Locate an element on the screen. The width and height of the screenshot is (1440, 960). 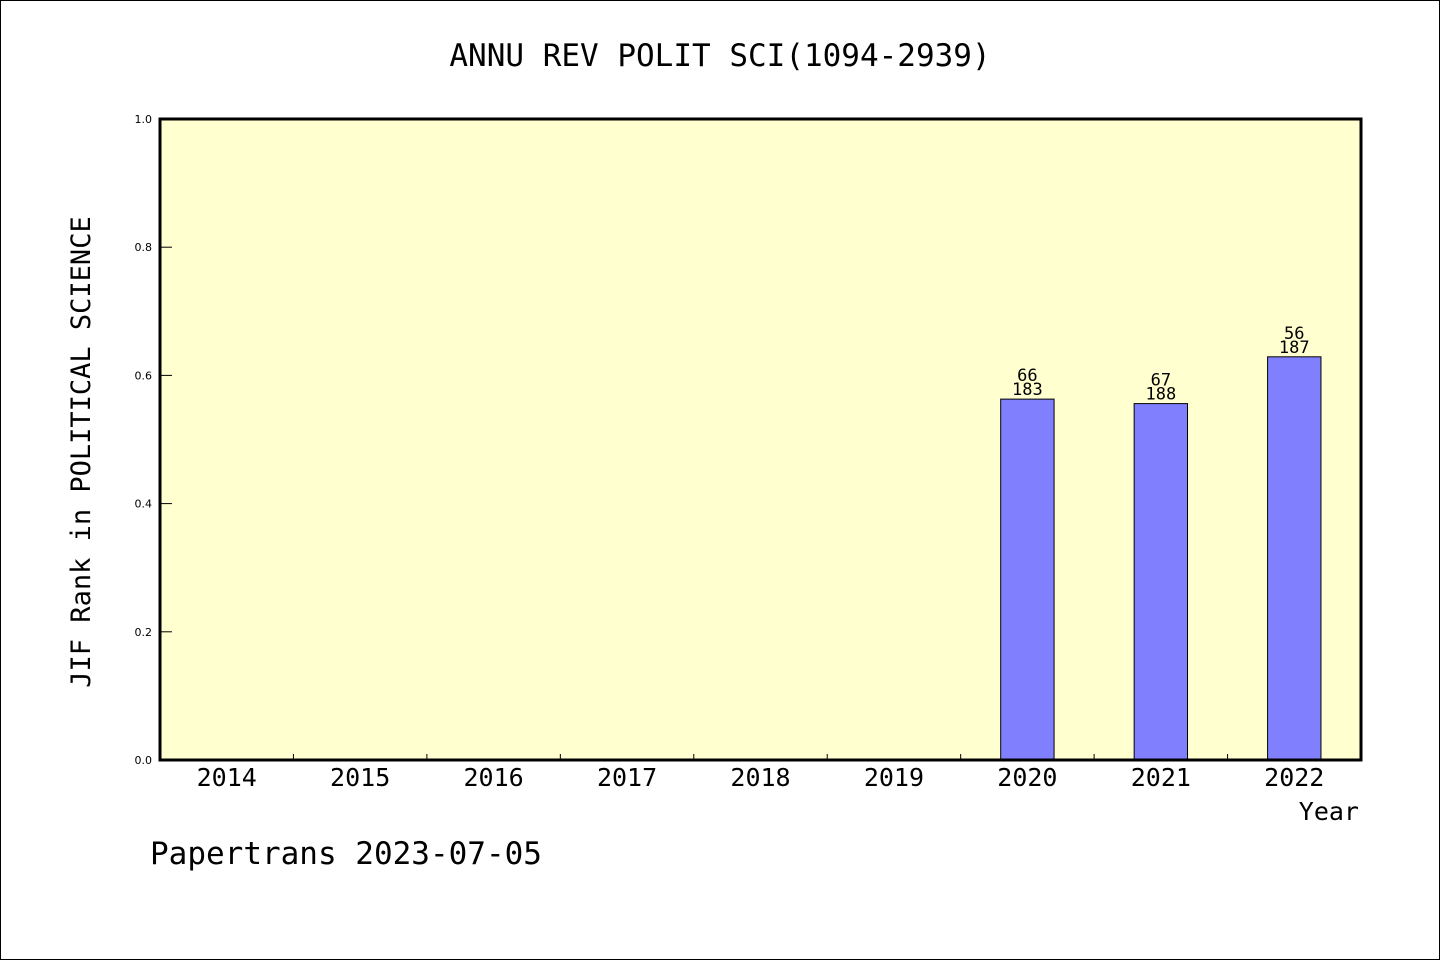
bar-label-rank-2021: 67 is located at coordinates (1161, 381).